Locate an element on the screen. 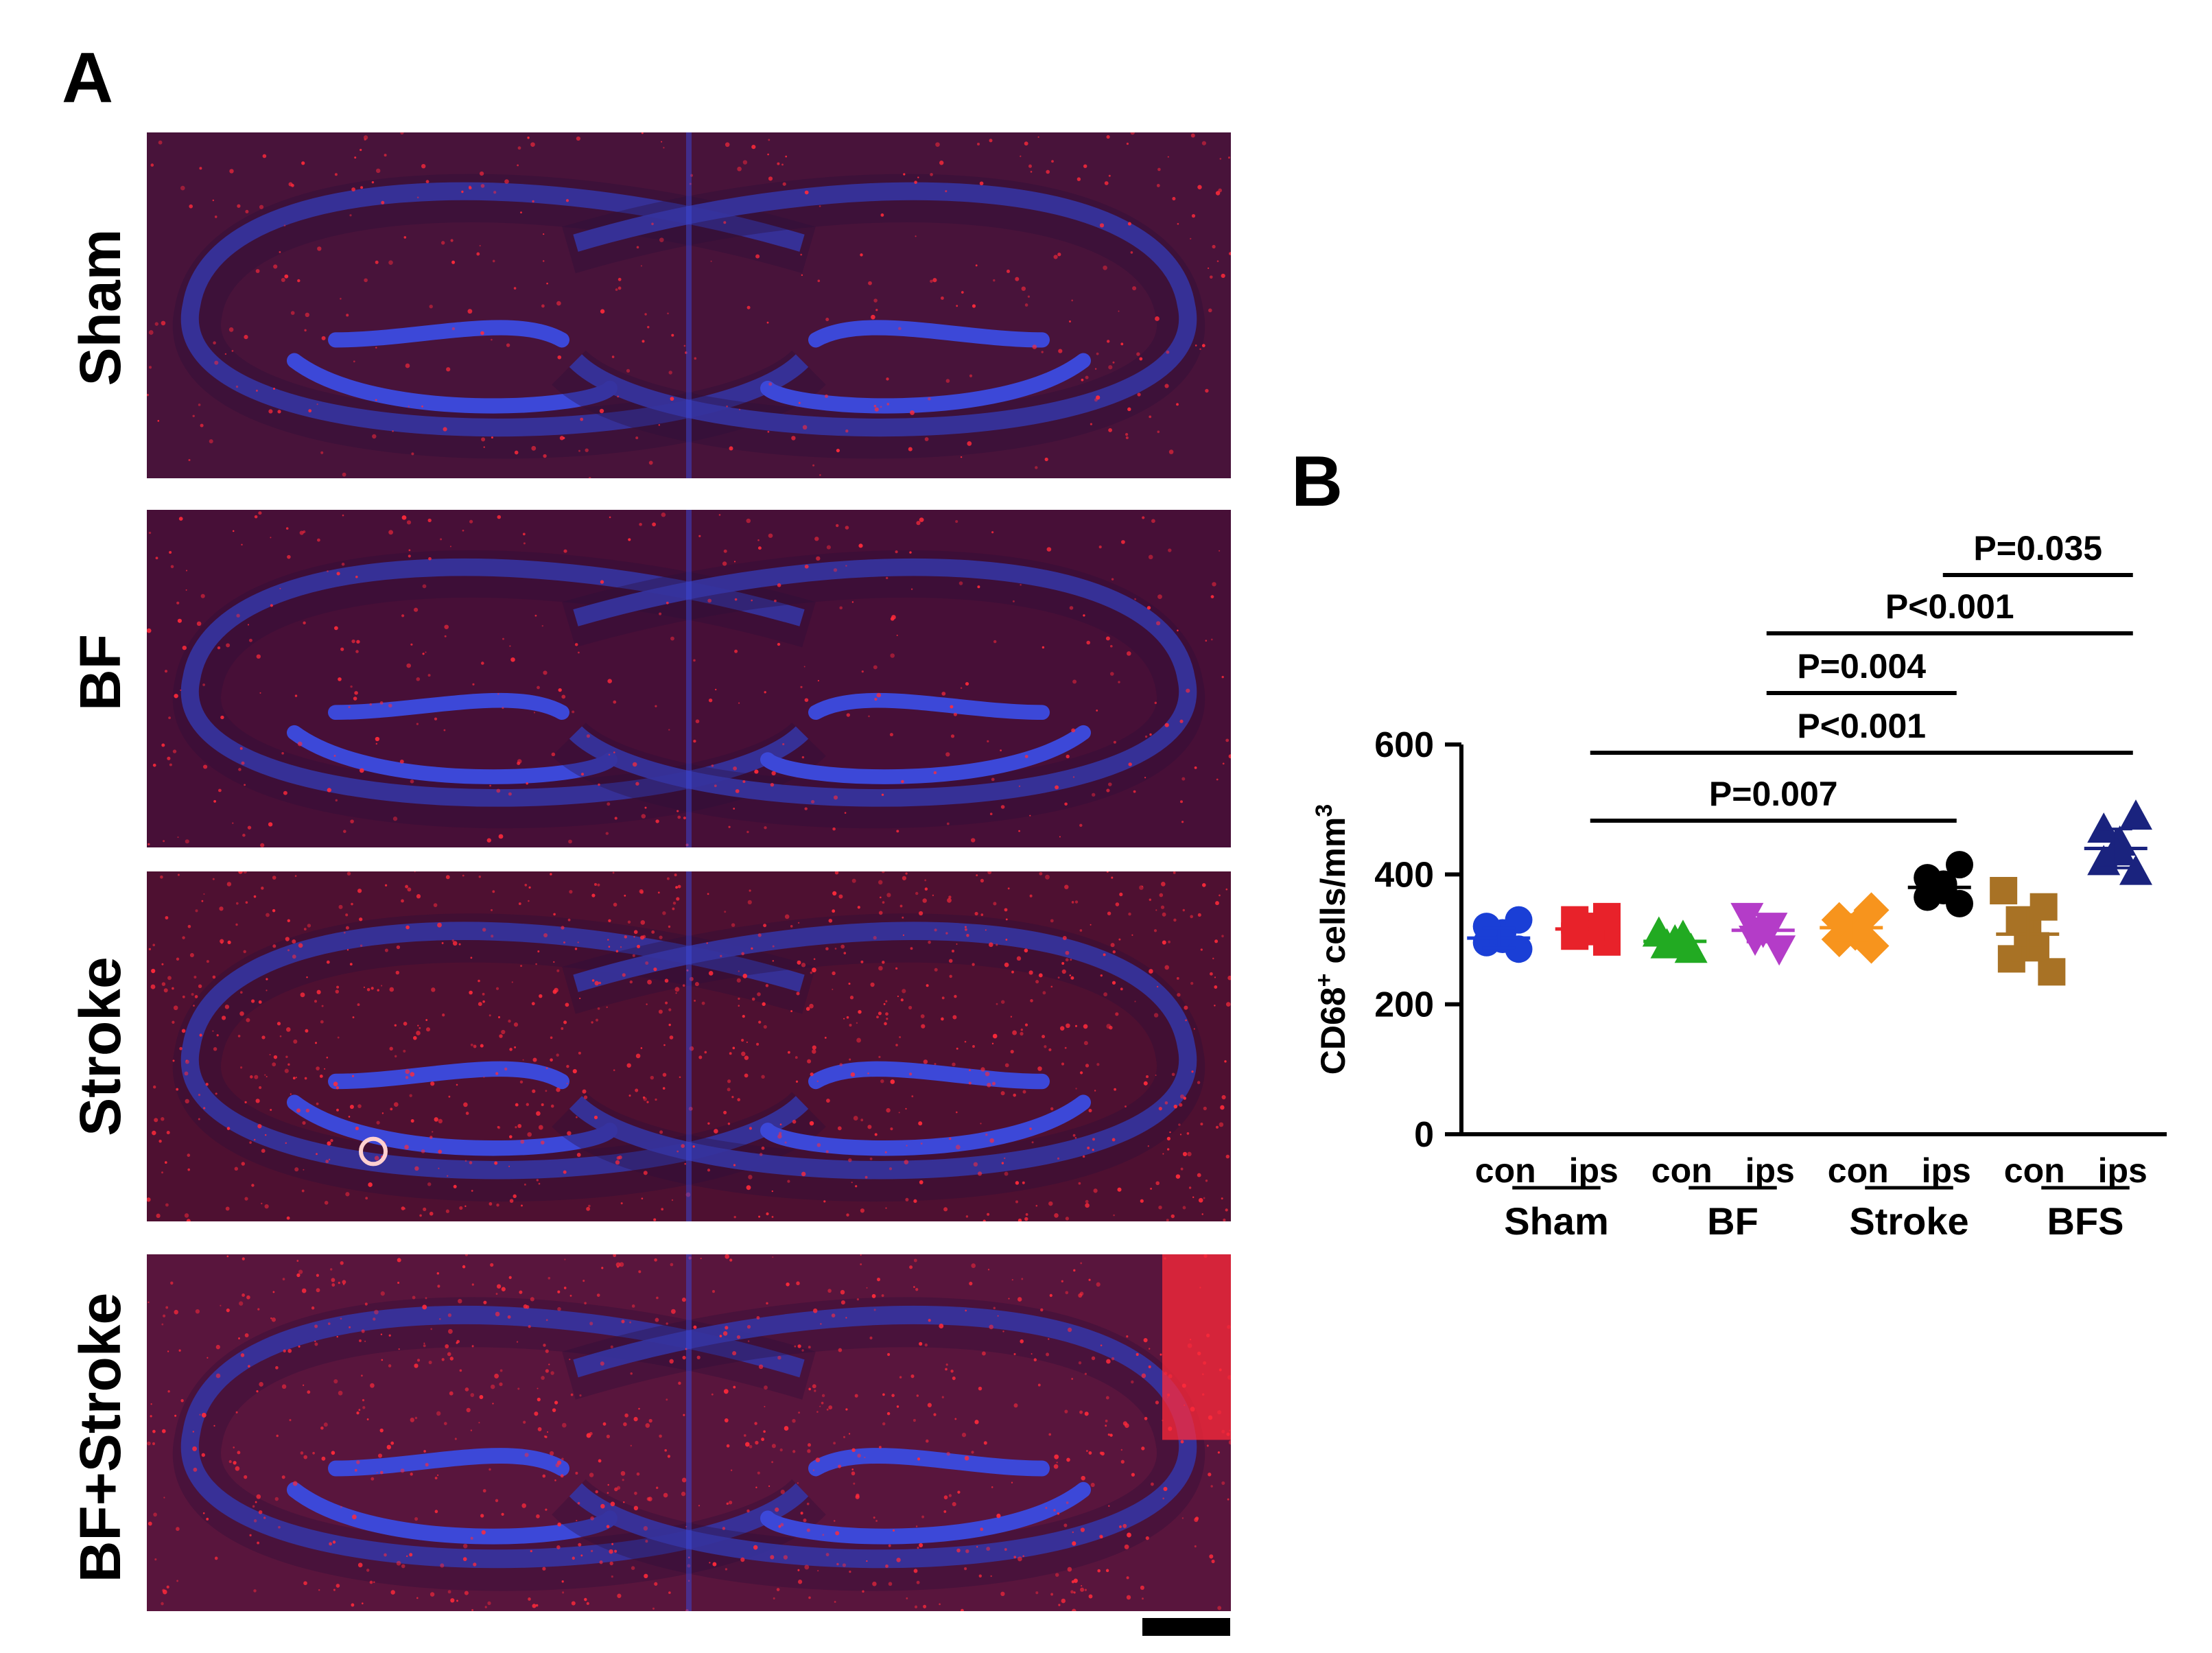 Image resolution: width=2212 pixels, height=1653 pixels. group-label: Sham is located at coordinates (1557, 1221).